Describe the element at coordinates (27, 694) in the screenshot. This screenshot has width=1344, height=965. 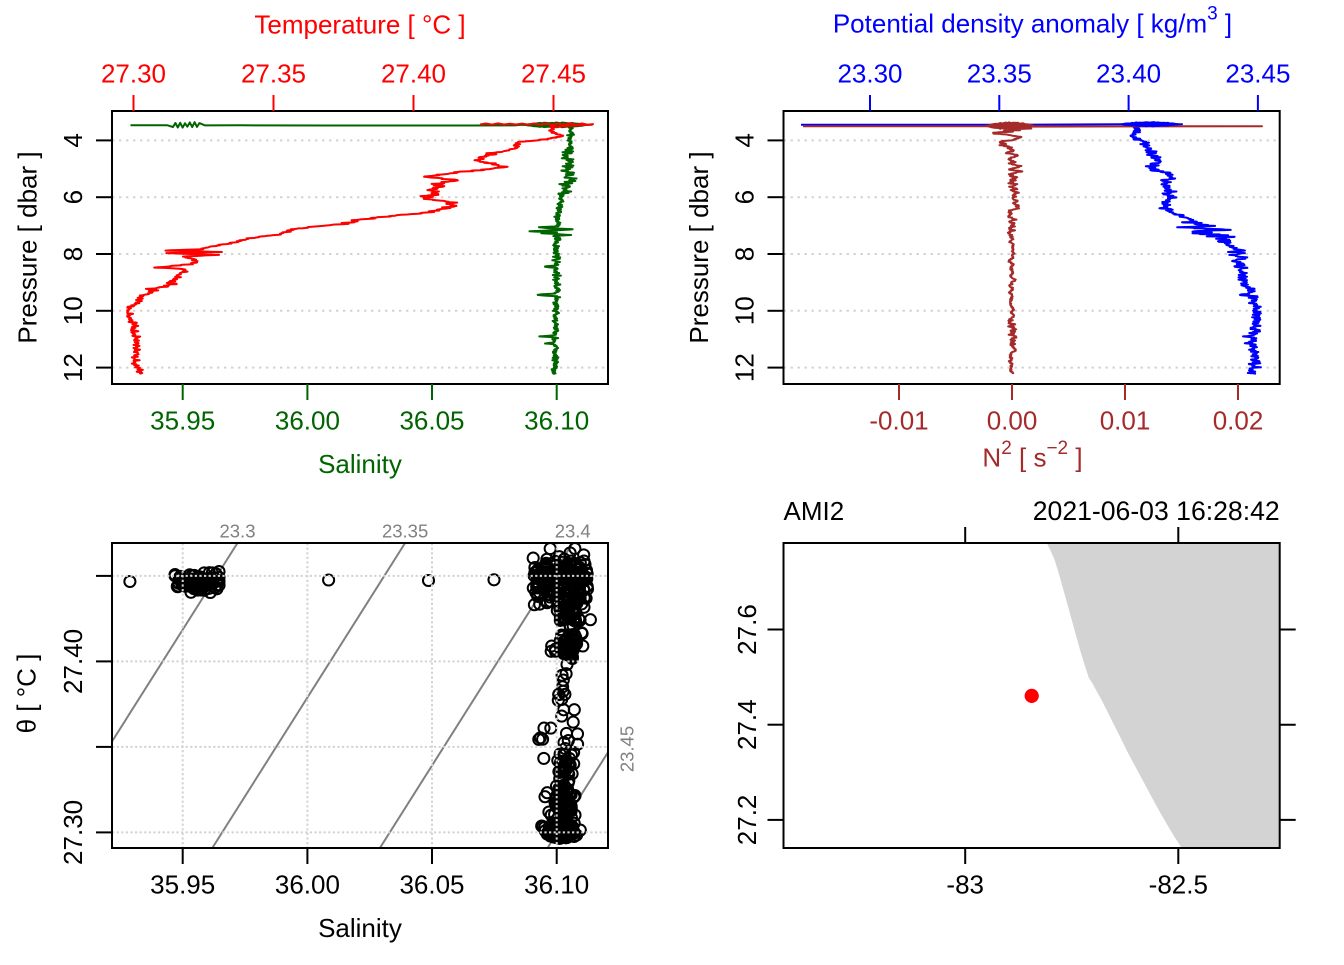
I see `svg-text: θ [ °C ]` at that location.